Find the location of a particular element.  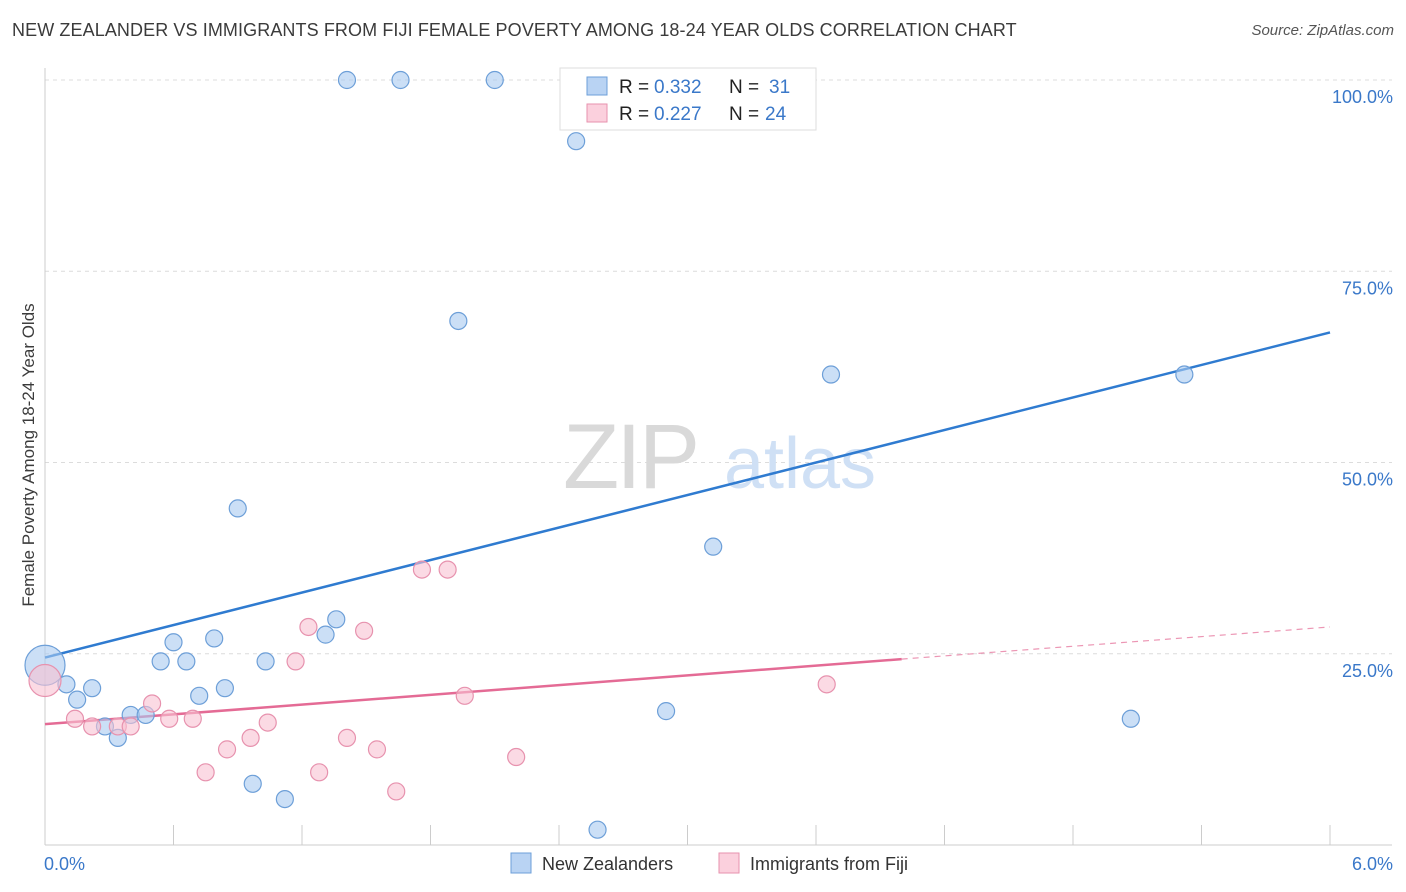

x-tick-labels: 0.0% 6.0% is located at coordinates (718, 864).